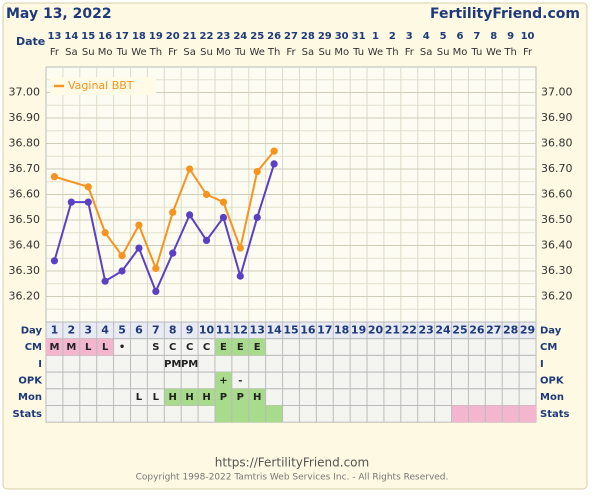 This screenshot has width=600, height=499. Describe the element at coordinates (25, 143) in the screenshot. I see `y-tick-label: 36.80` at that location.